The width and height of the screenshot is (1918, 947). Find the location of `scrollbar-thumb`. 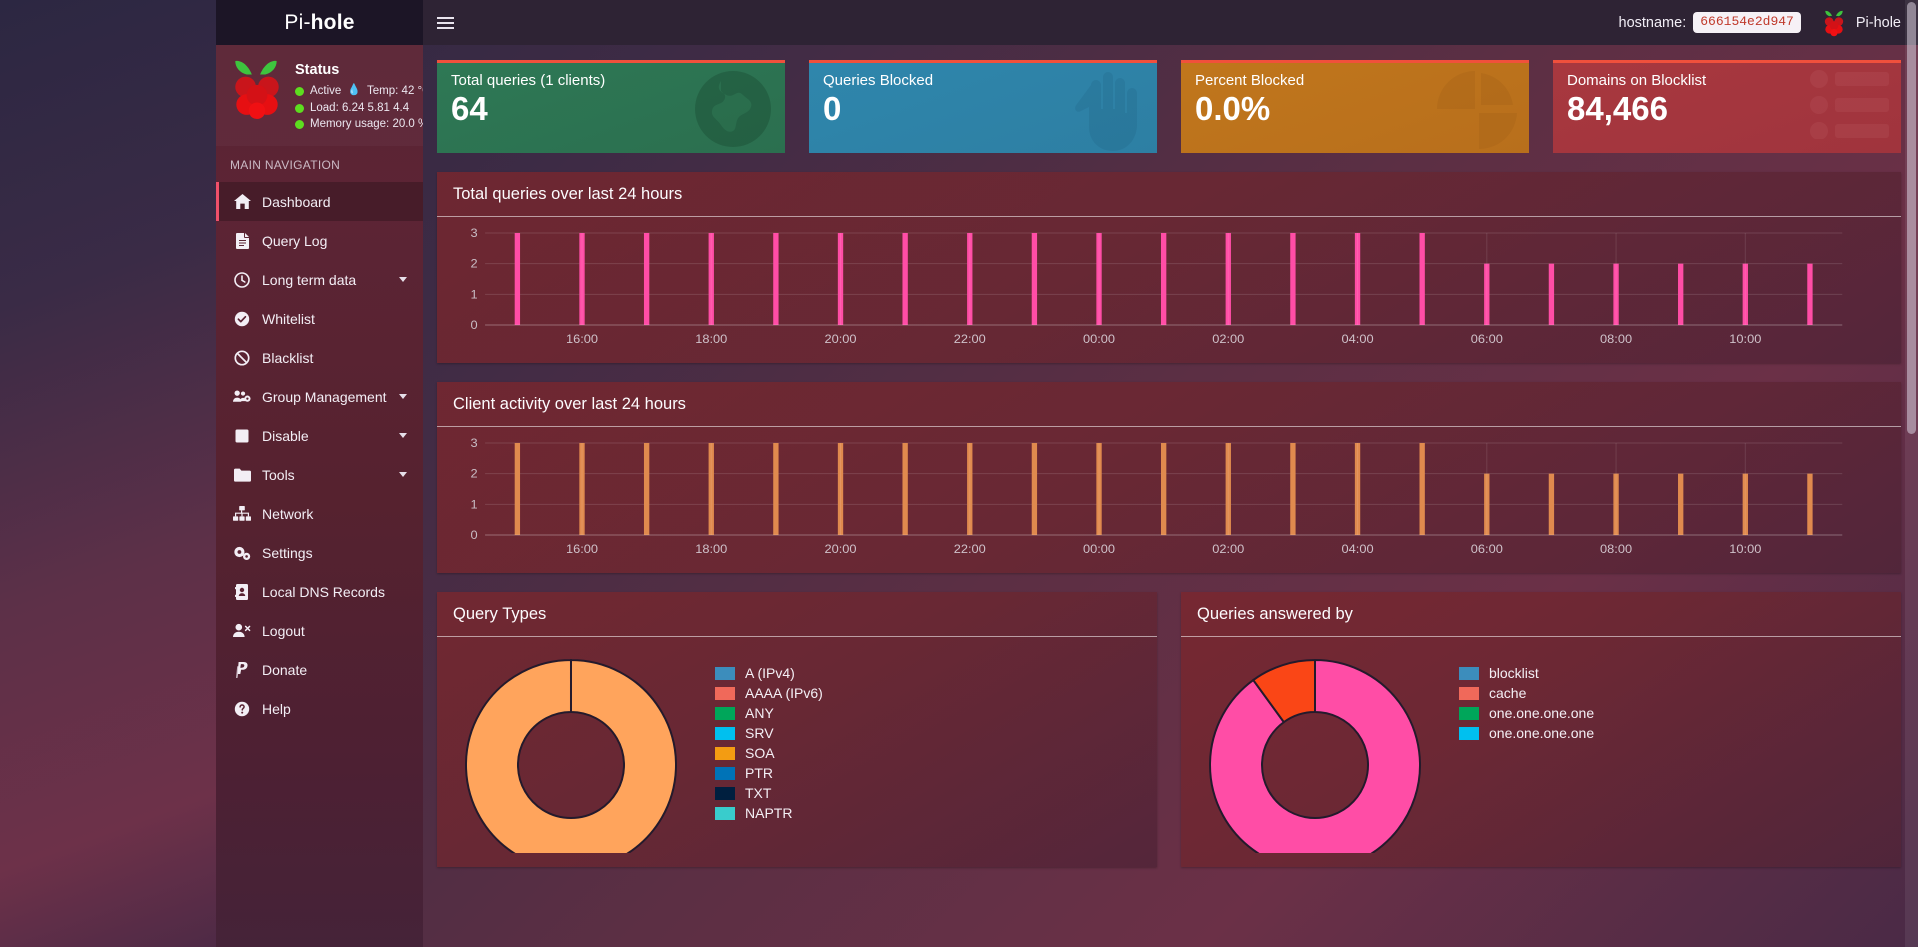

scrollbar-thumb is located at coordinates (1911, 218).